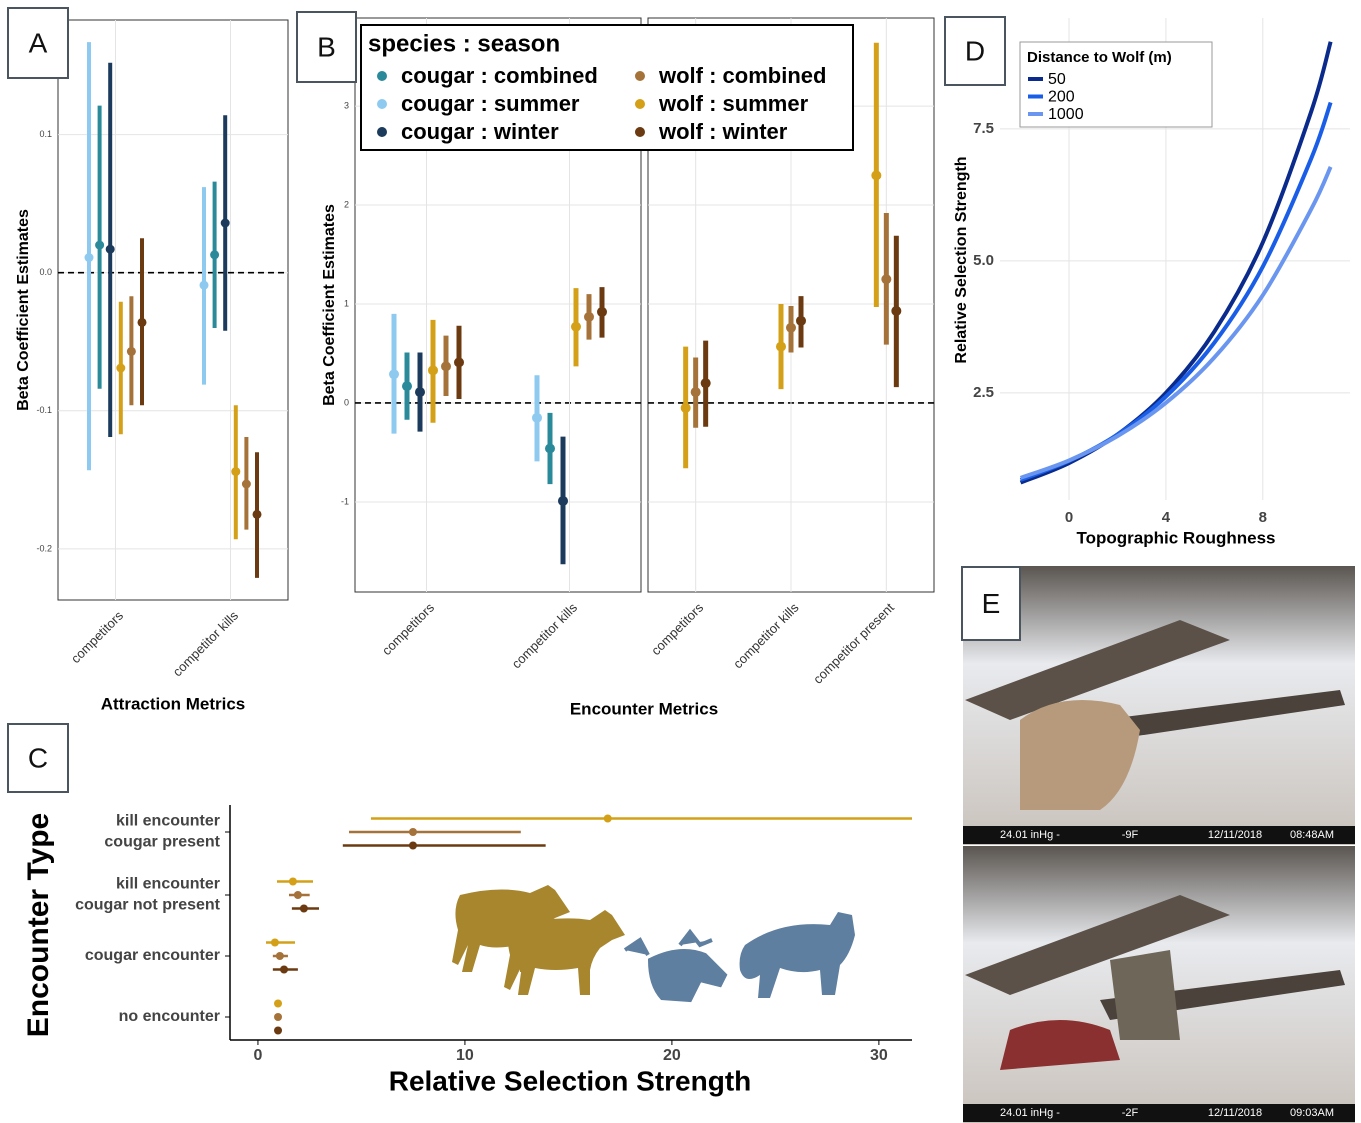  I want to click on x-tick-label: 30, so click(879, 1055).